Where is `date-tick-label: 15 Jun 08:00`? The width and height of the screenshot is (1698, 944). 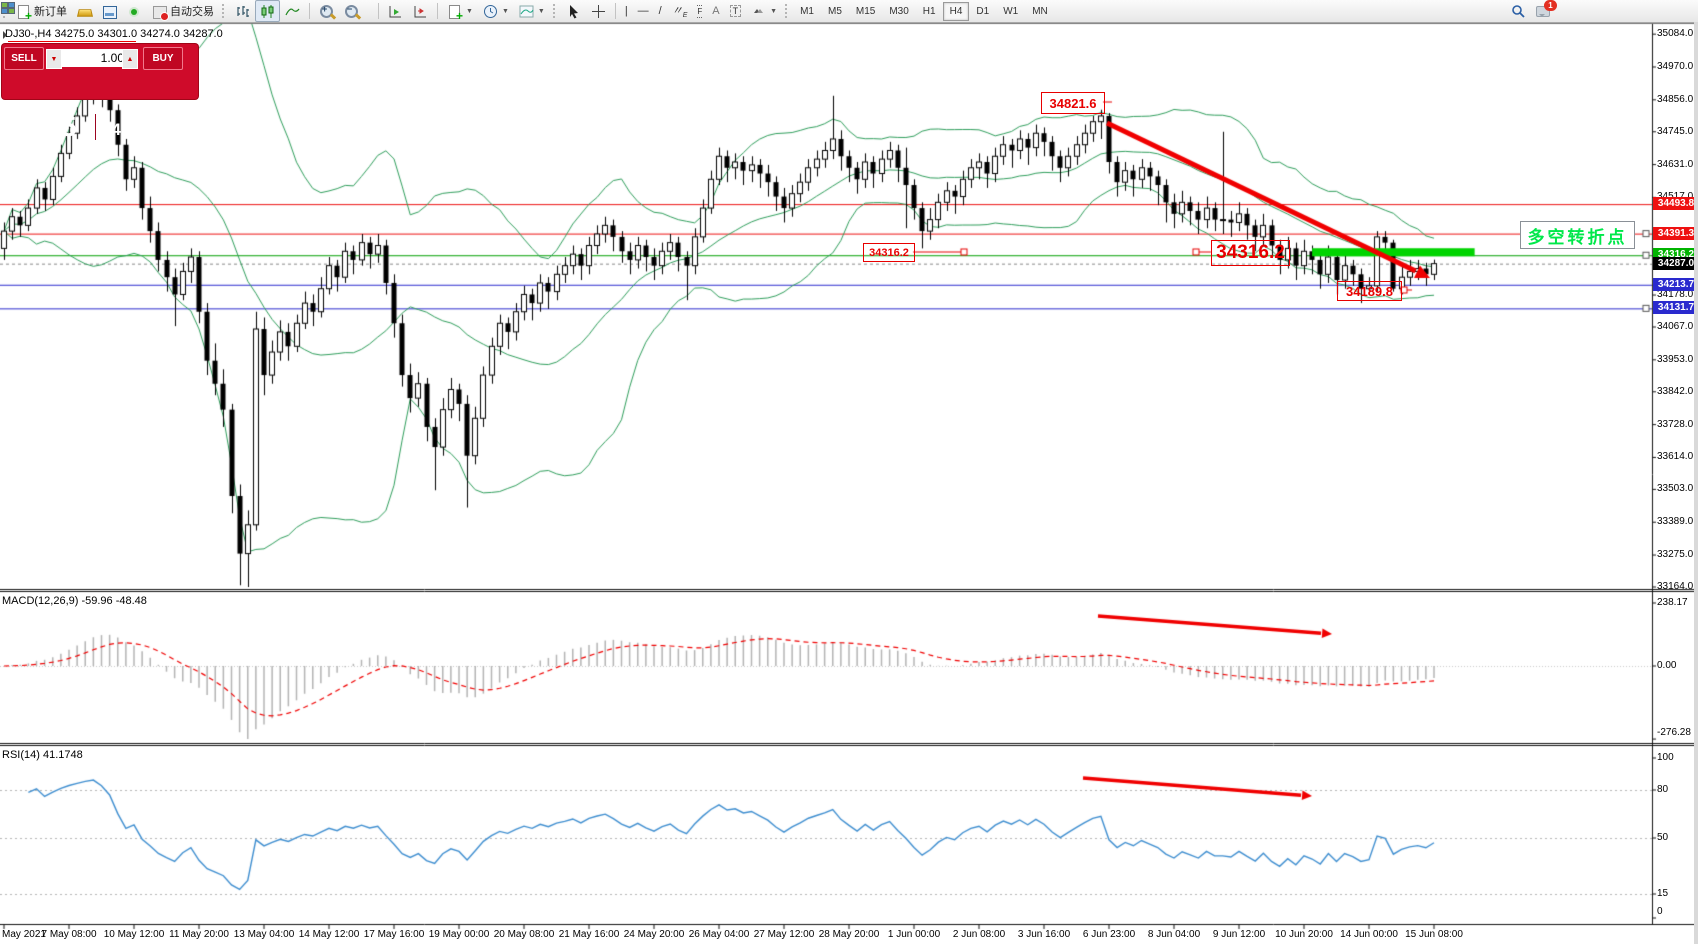
date-tick-label: 15 Jun 08:00 is located at coordinates (1434, 934).